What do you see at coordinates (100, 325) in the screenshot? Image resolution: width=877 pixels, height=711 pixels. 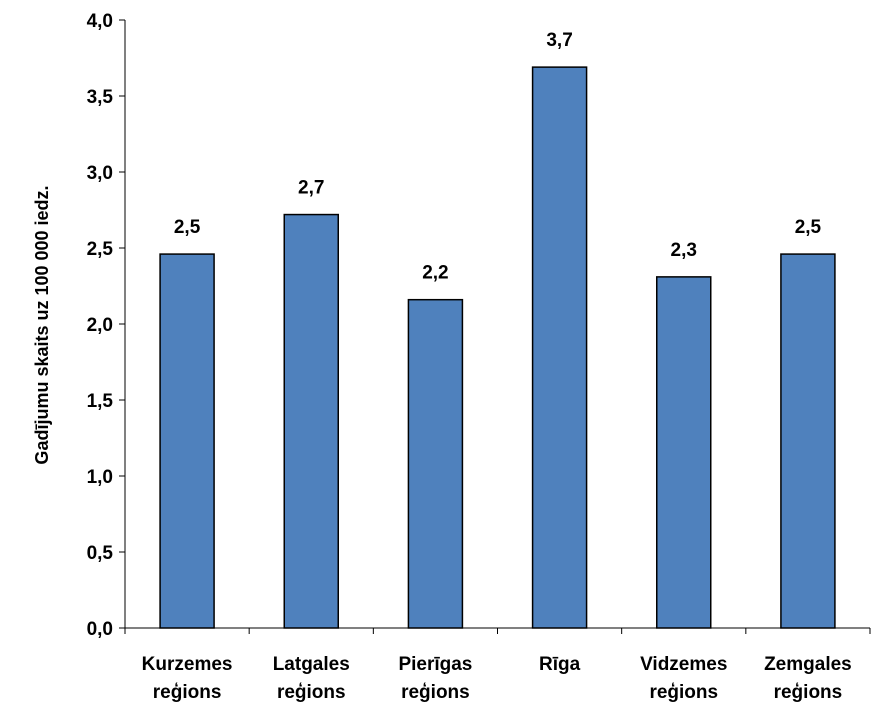 I see `y-tick-label: 2,0` at bounding box center [100, 325].